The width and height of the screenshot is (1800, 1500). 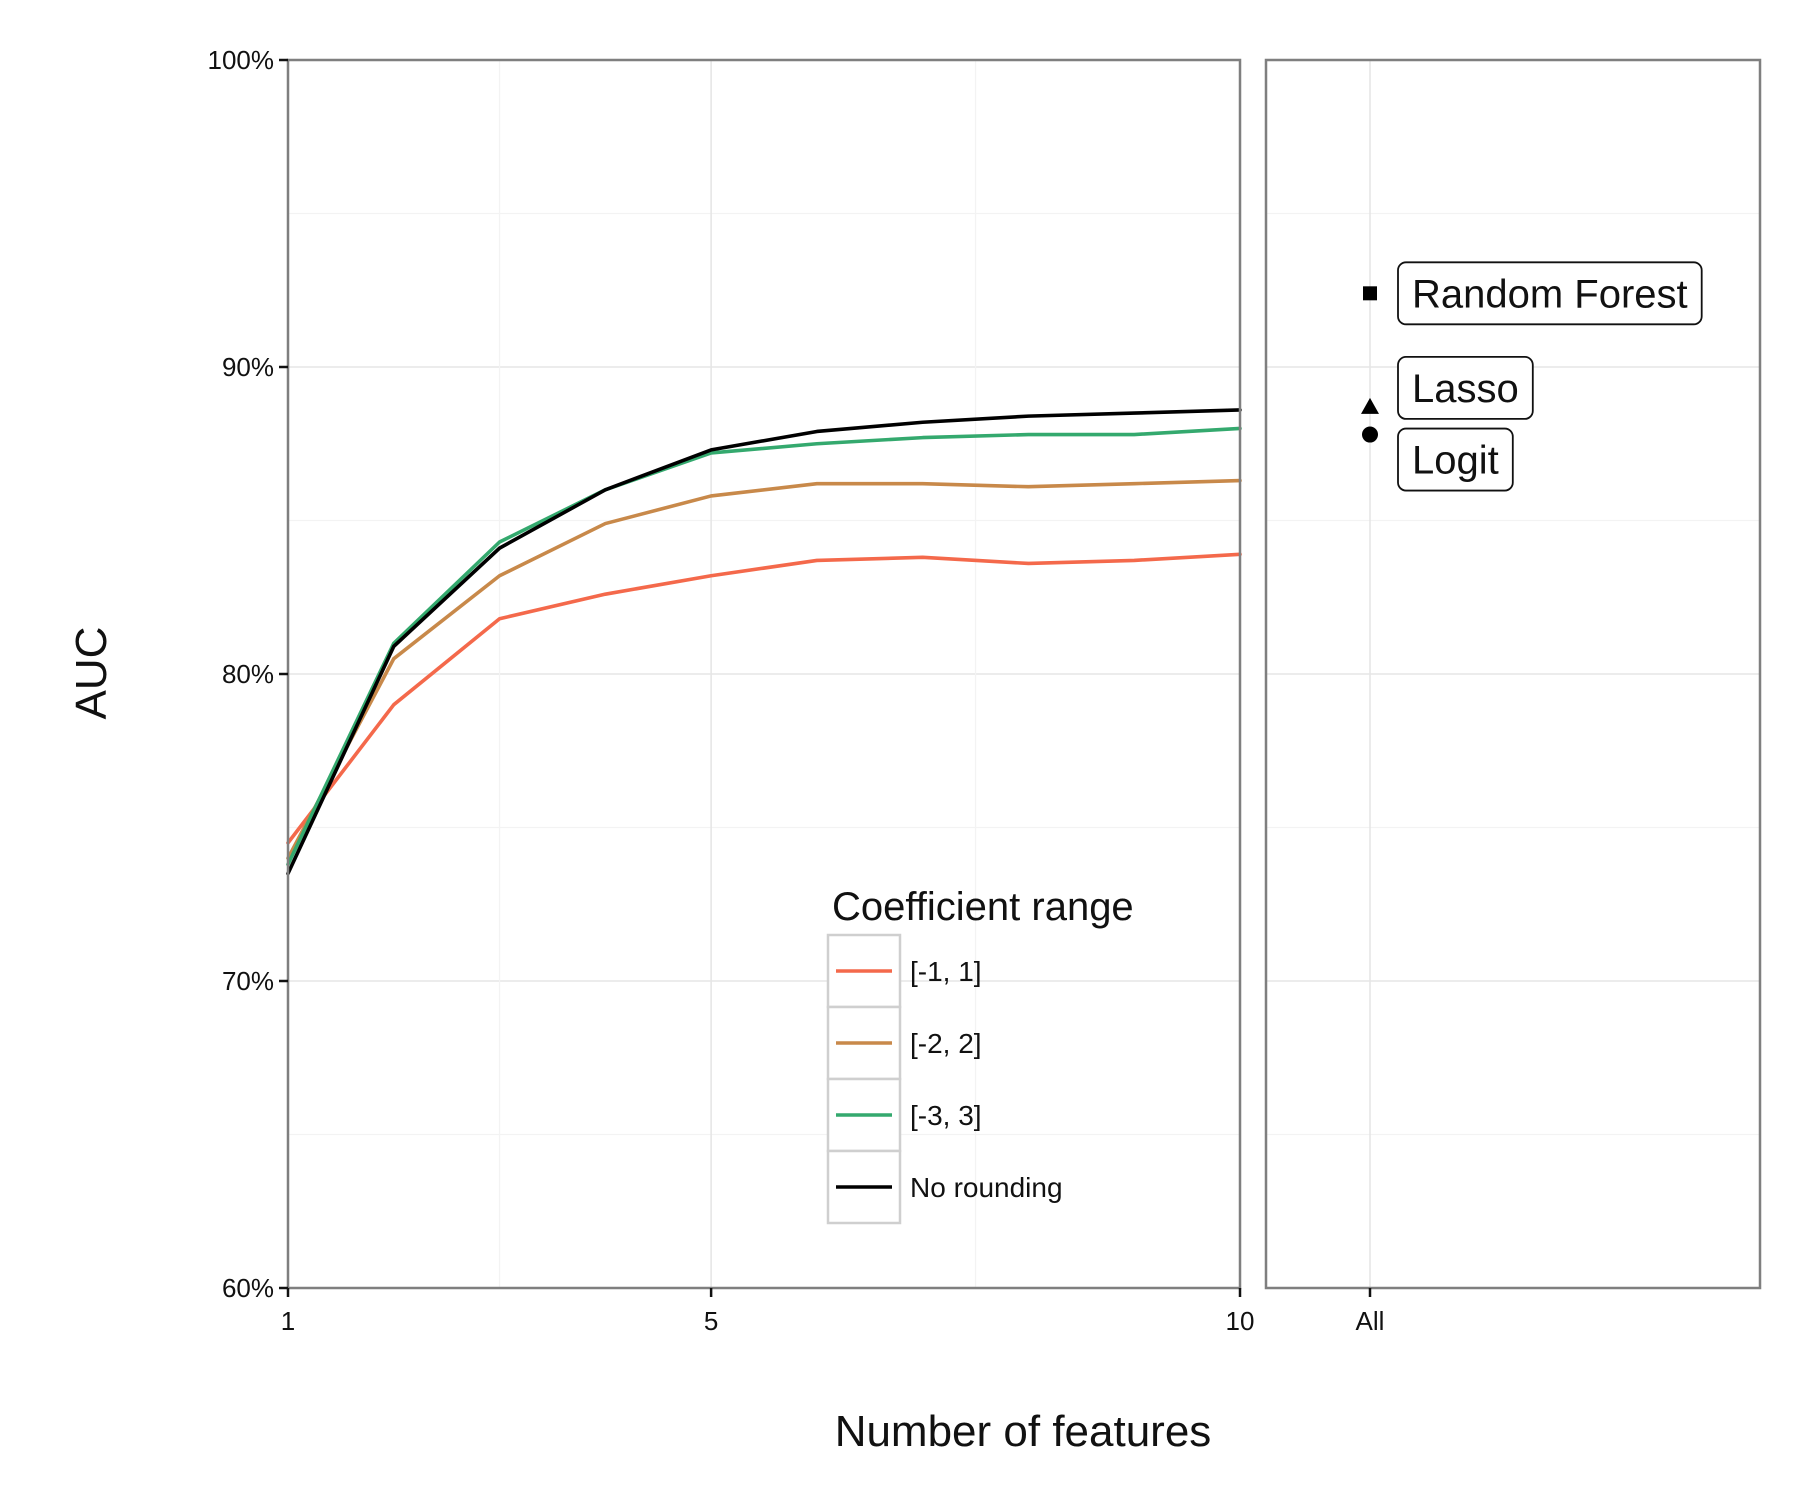 What do you see at coordinates (248, 367) in the screenshot?
I see `y-tick-label: 90%` at bounding box center [248, 367].